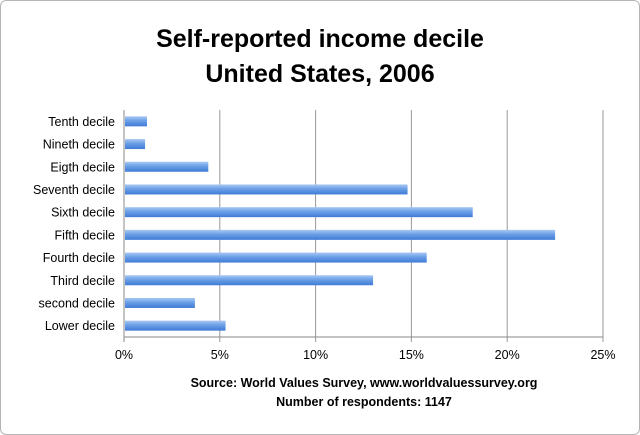 Image resolution: width=640 pixels, height=435 pixels. What do you see at coordinates (82, 281) in the screenshot?
I see `category-label: Third decile` at bounding box center [82, 281].